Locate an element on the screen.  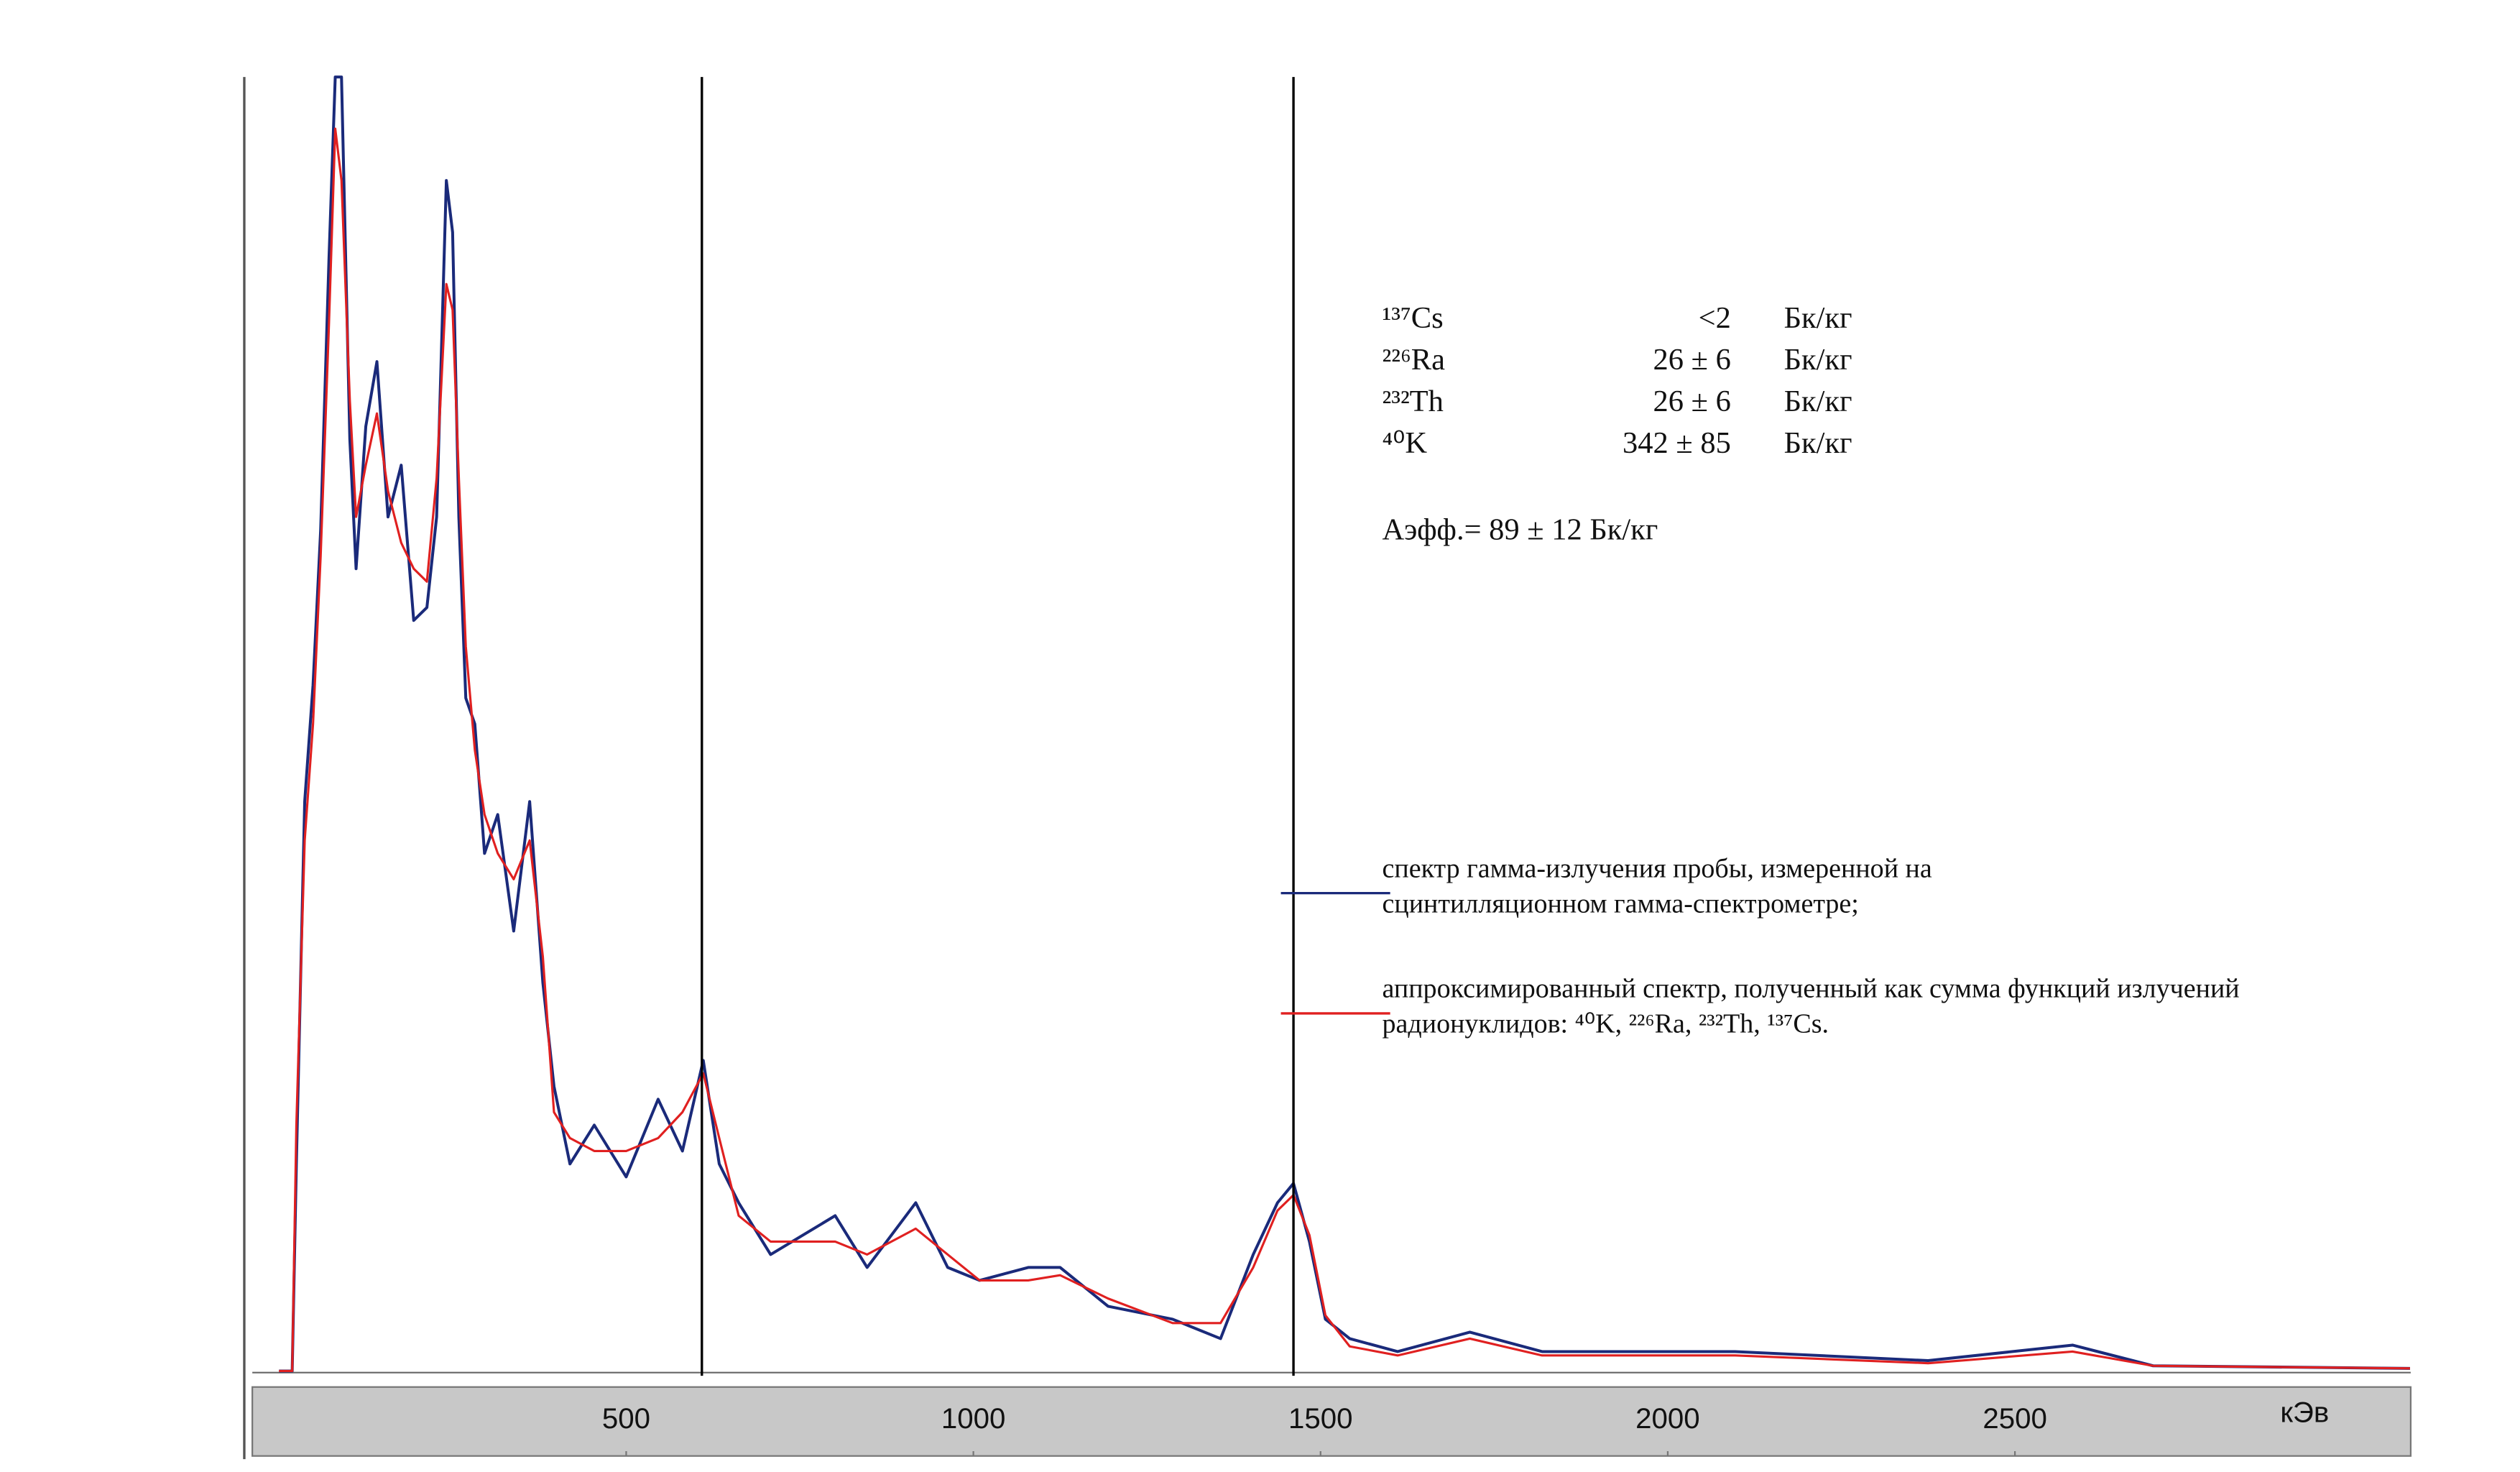
x-tick-label: 2000 is located at coordinates (1667, 1418).